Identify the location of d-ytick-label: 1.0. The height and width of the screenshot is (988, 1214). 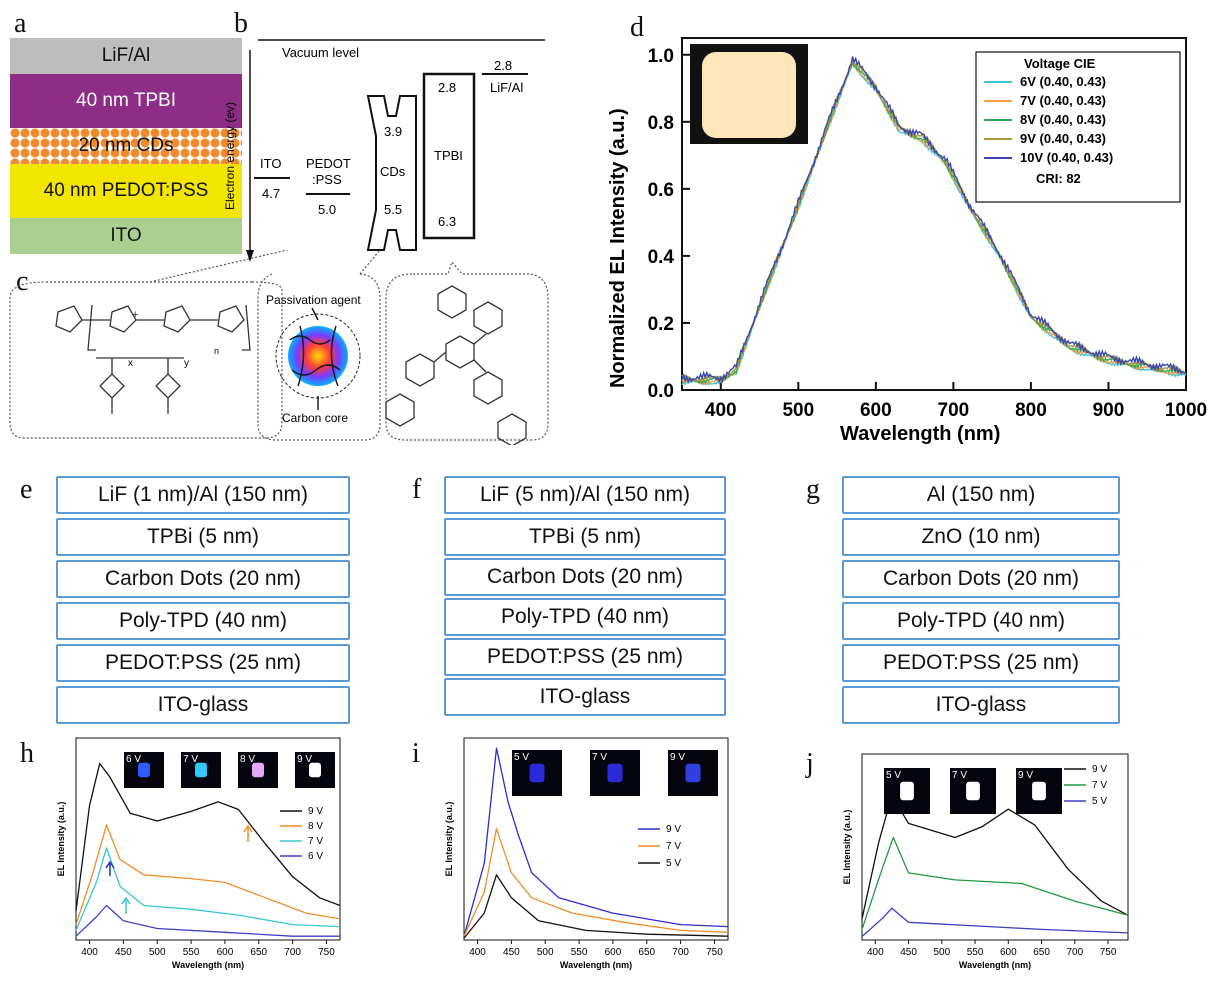
(661, 56).